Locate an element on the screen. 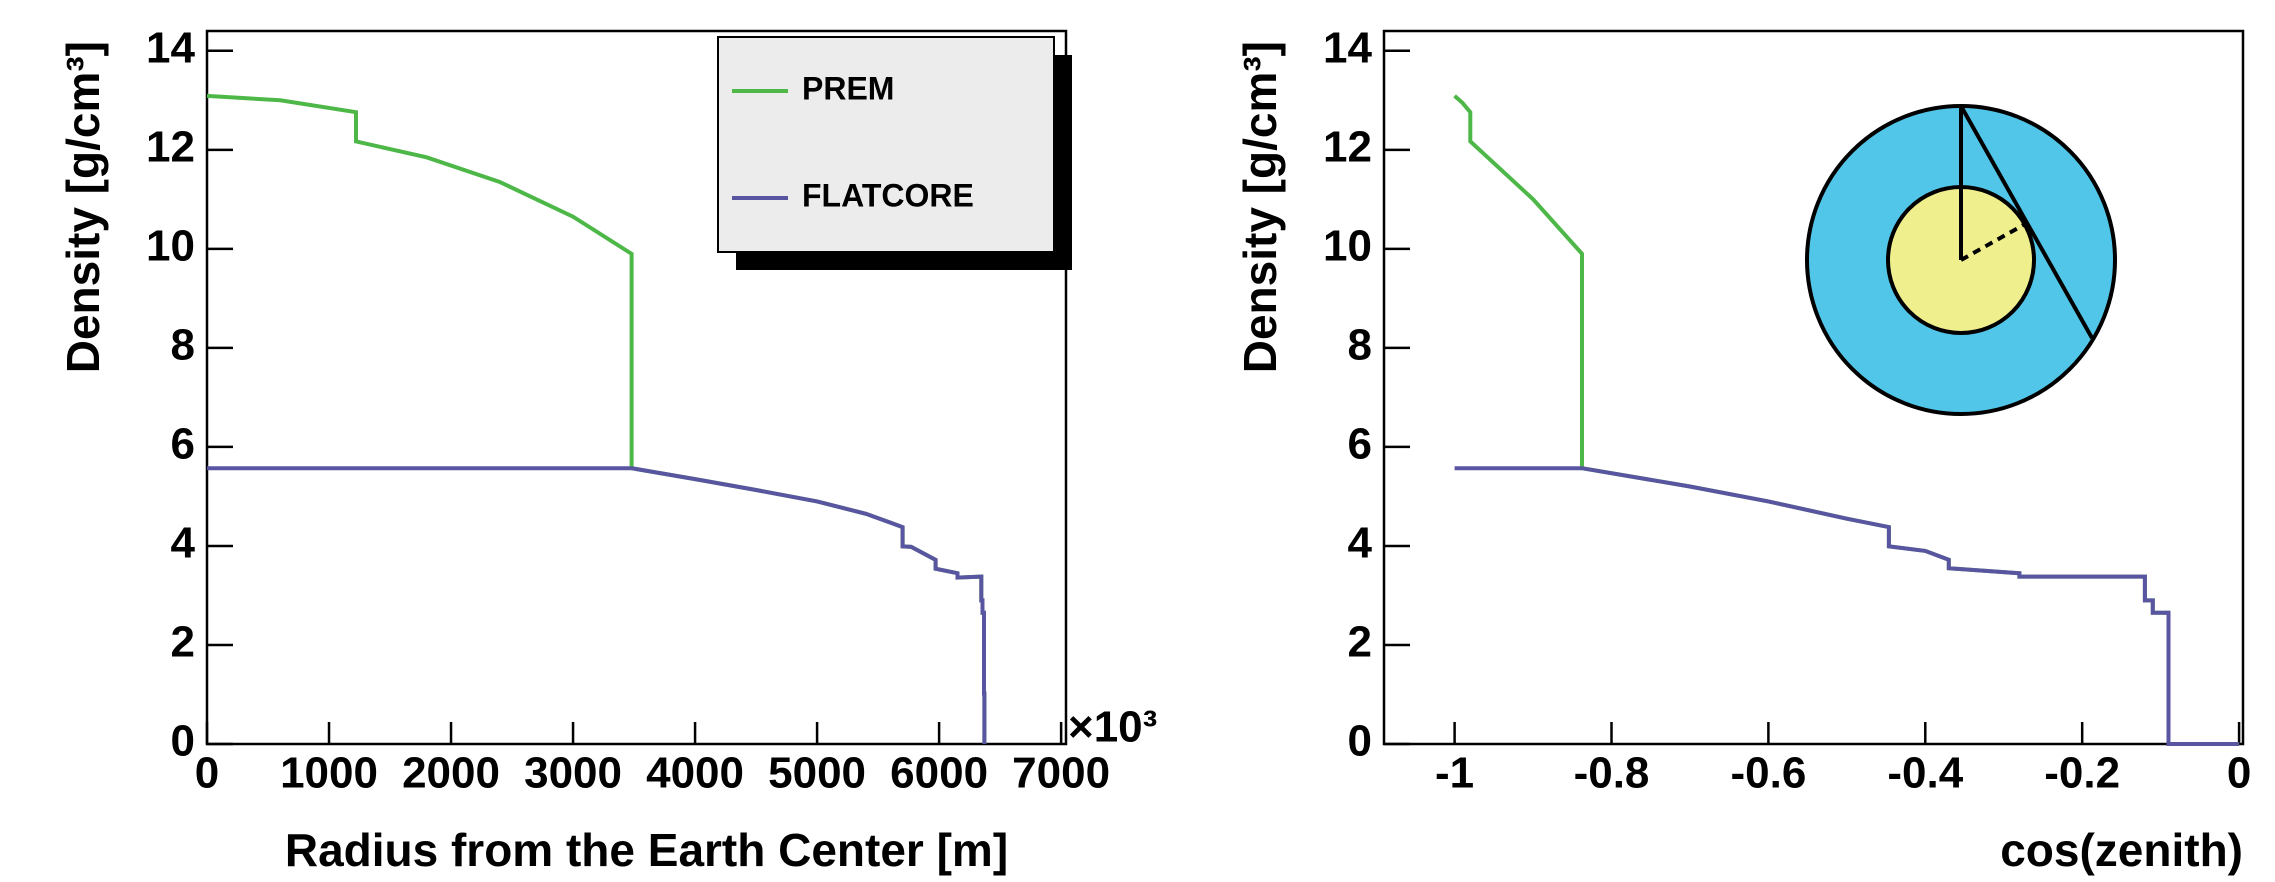  x-axis-title: cos(zenith) is located at coordinates (2121, 850).